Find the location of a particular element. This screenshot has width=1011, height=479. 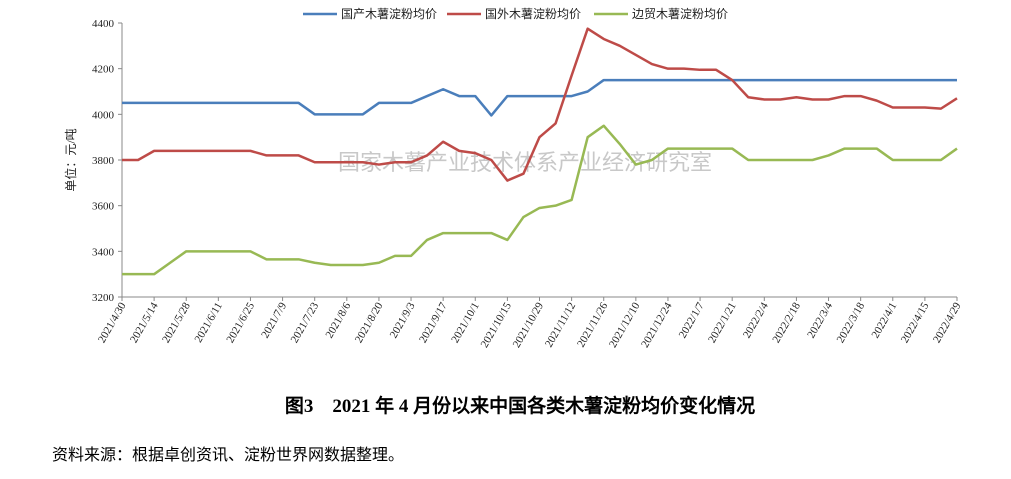

x-tick-label: 2022/2/4 is located at coordinates (756, 320).